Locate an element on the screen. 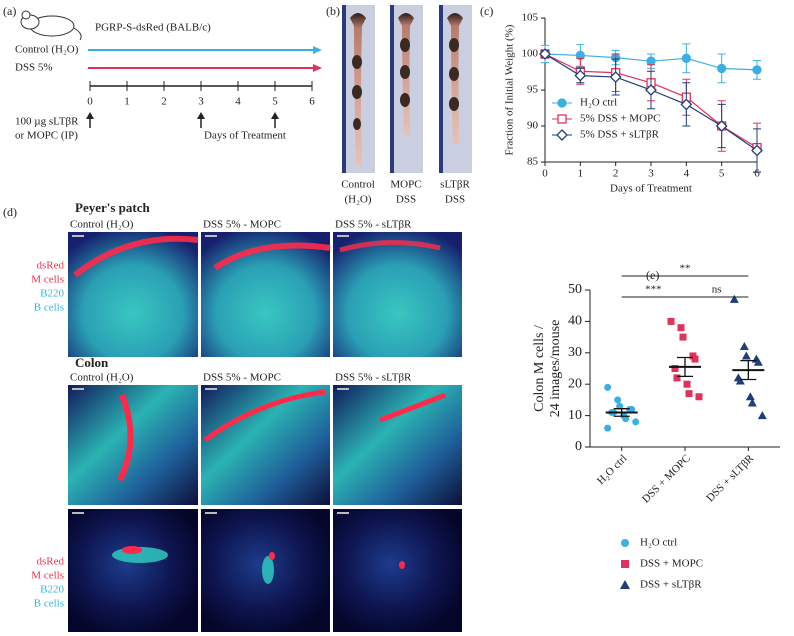 This screenshot has width=794, height=636. x-tick-label: 0 is located at coordinates (545, 174).